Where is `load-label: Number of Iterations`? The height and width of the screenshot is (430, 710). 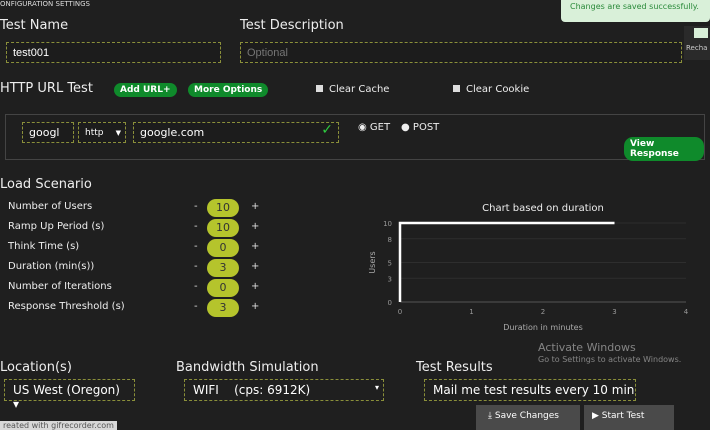
load-label: Number of Iterations is located at coordinates (60, 286).